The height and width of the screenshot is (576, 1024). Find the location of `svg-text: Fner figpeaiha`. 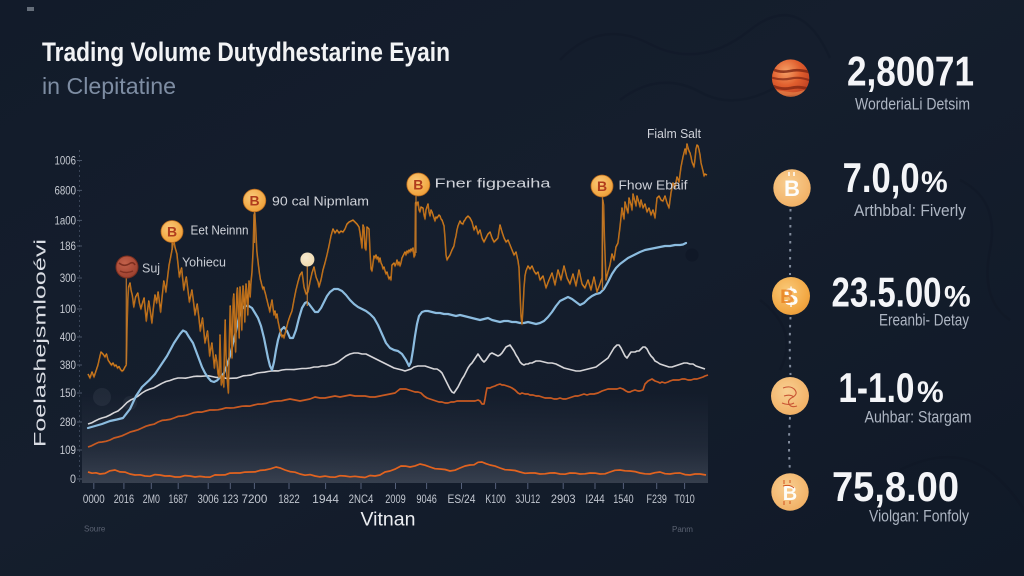

svg-text: Fner figpeaiha is located at coordinates (493, 183).